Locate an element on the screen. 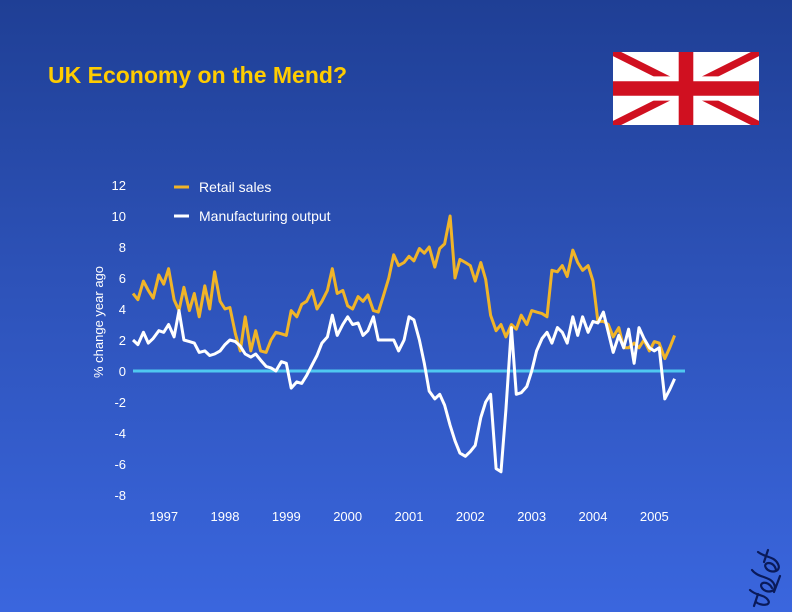 This screenshot has height=612, width=792. slide-title: UK Economy on the Mend? is located at coordinates (197, 75).